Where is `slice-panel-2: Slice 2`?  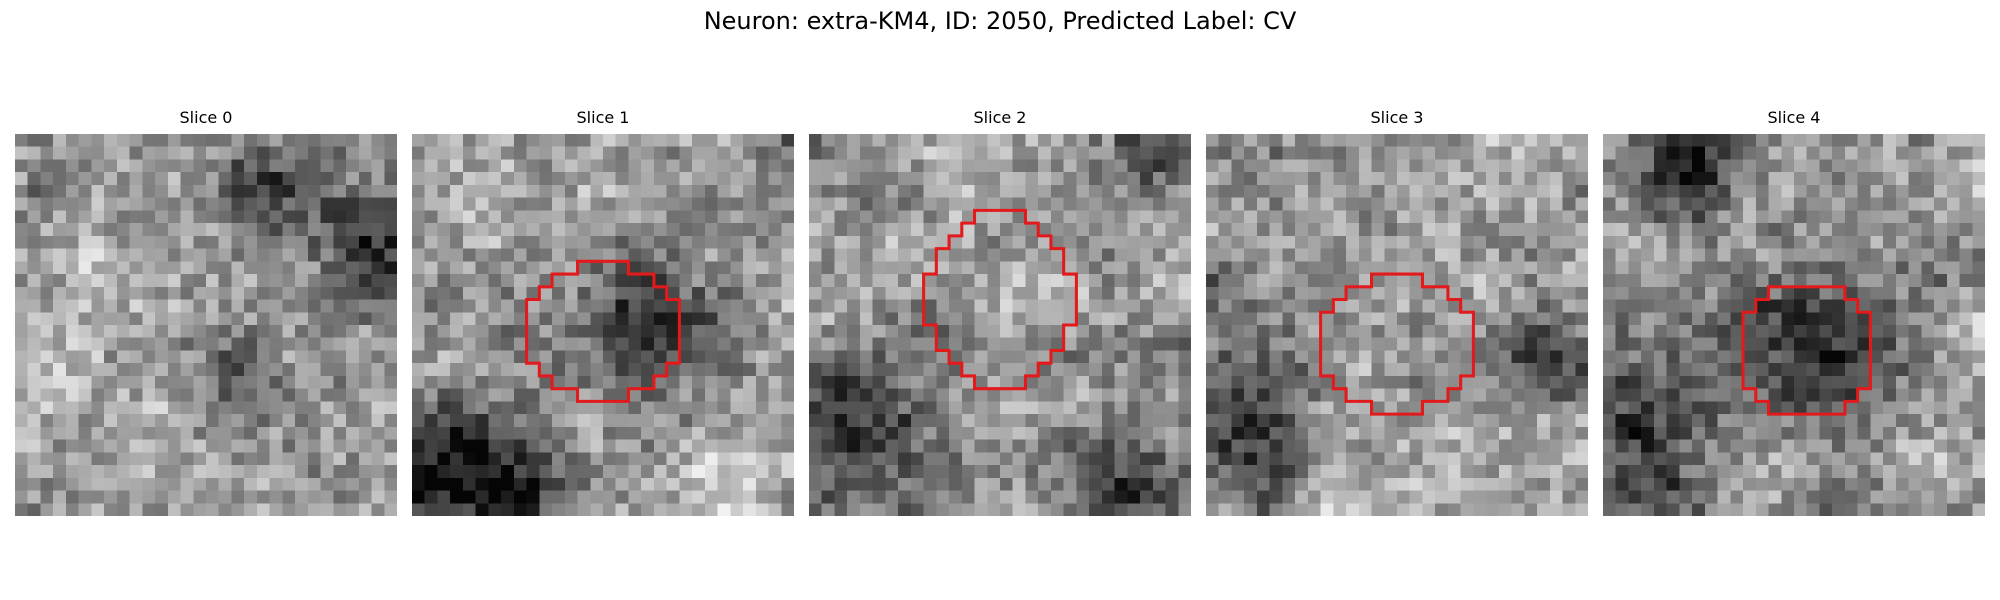
slice-panel-2: Slice 2 is located at coordinates (1000, 314).